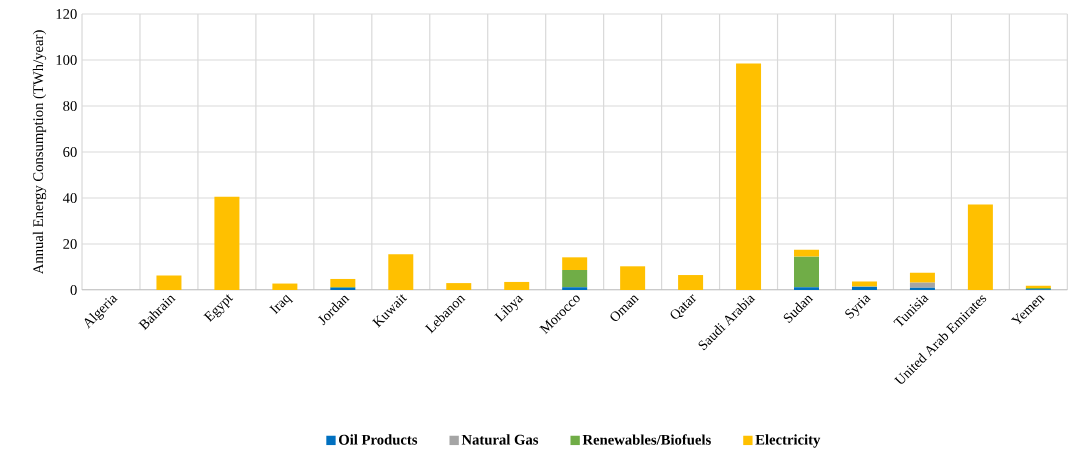 The height and width of the screenshot is (449, 1077). I want to click on y-axis-title: Annual Energy Consumption (TWh/year), so click(39, 152).